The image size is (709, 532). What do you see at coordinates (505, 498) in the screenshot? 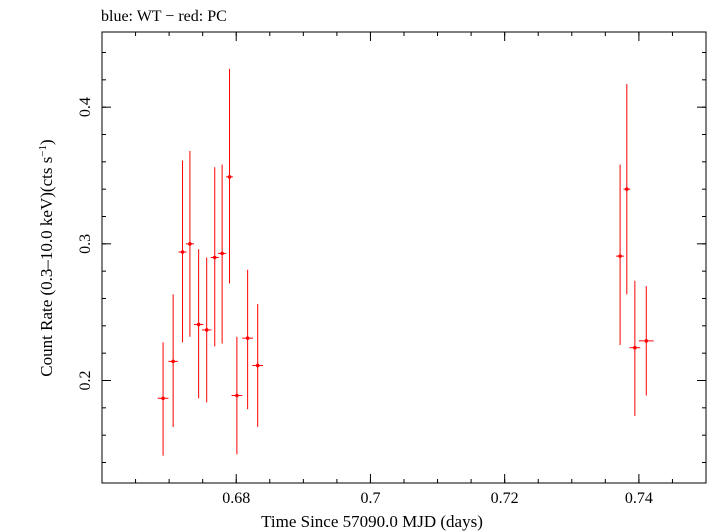
I see `x-tick-label: 0.72` at bounding box center [505, 498].